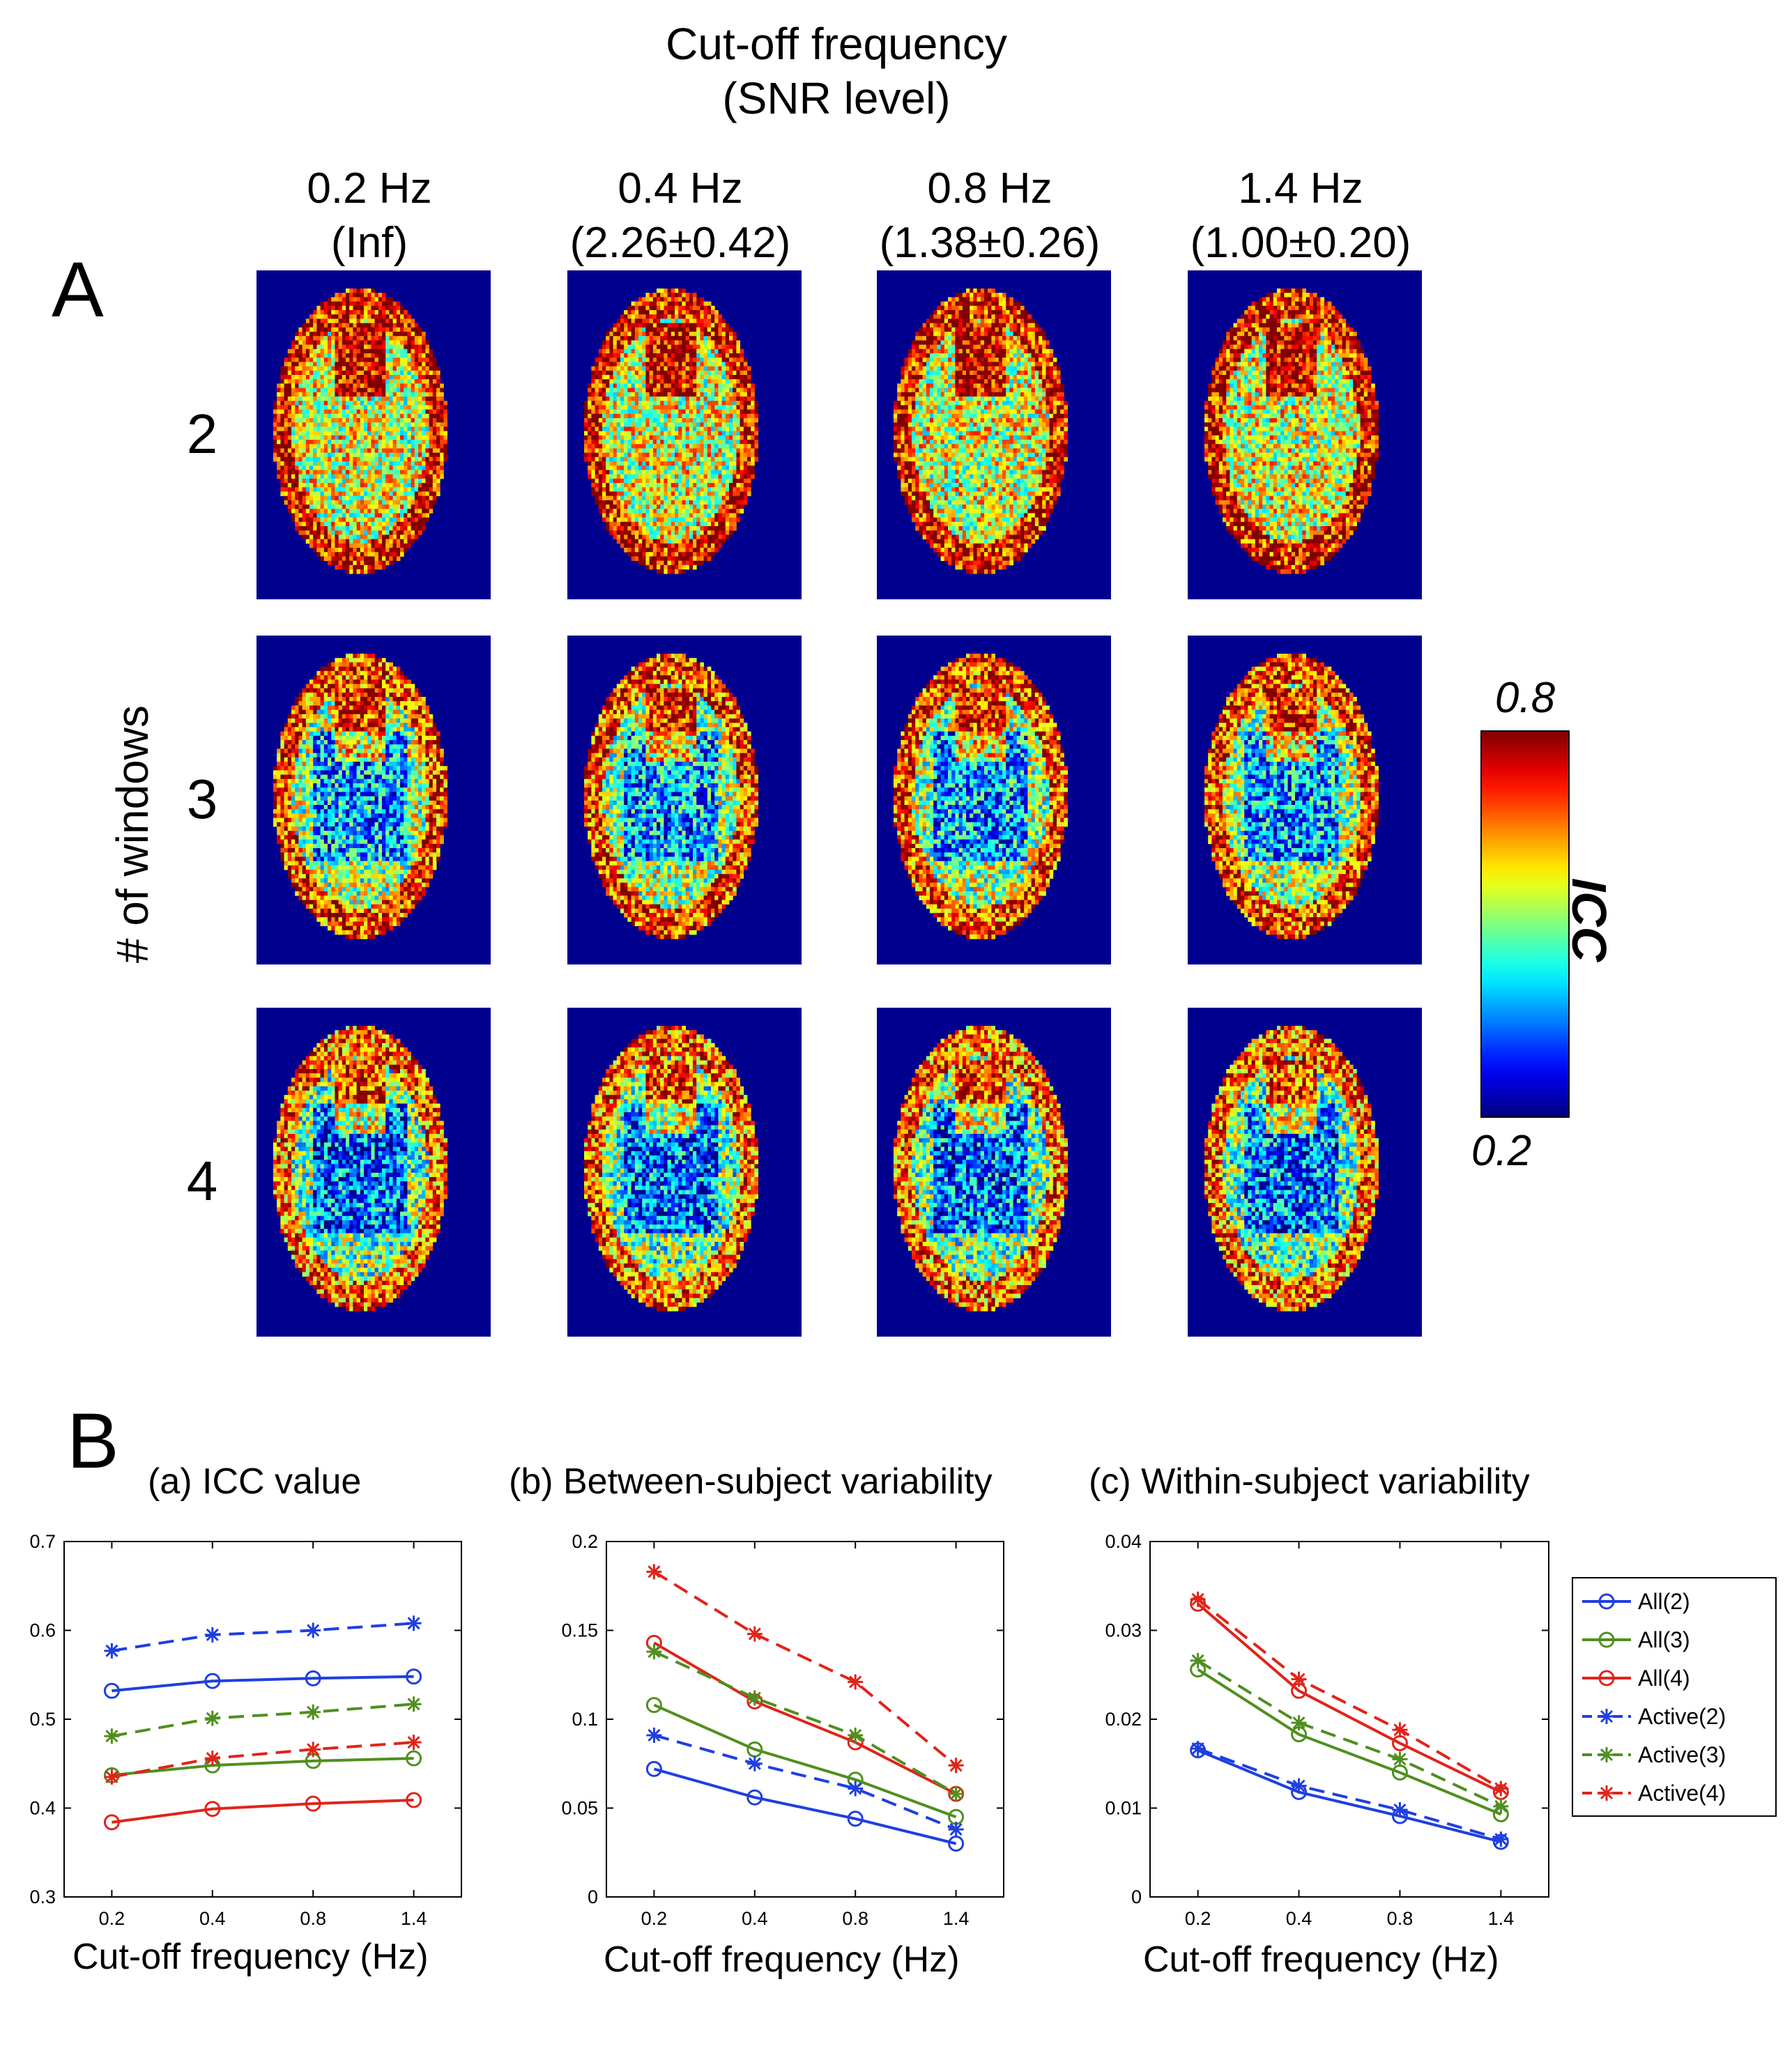  I want to click on column-header-1: 0.2 Hz (Inf), so click(369, 216).